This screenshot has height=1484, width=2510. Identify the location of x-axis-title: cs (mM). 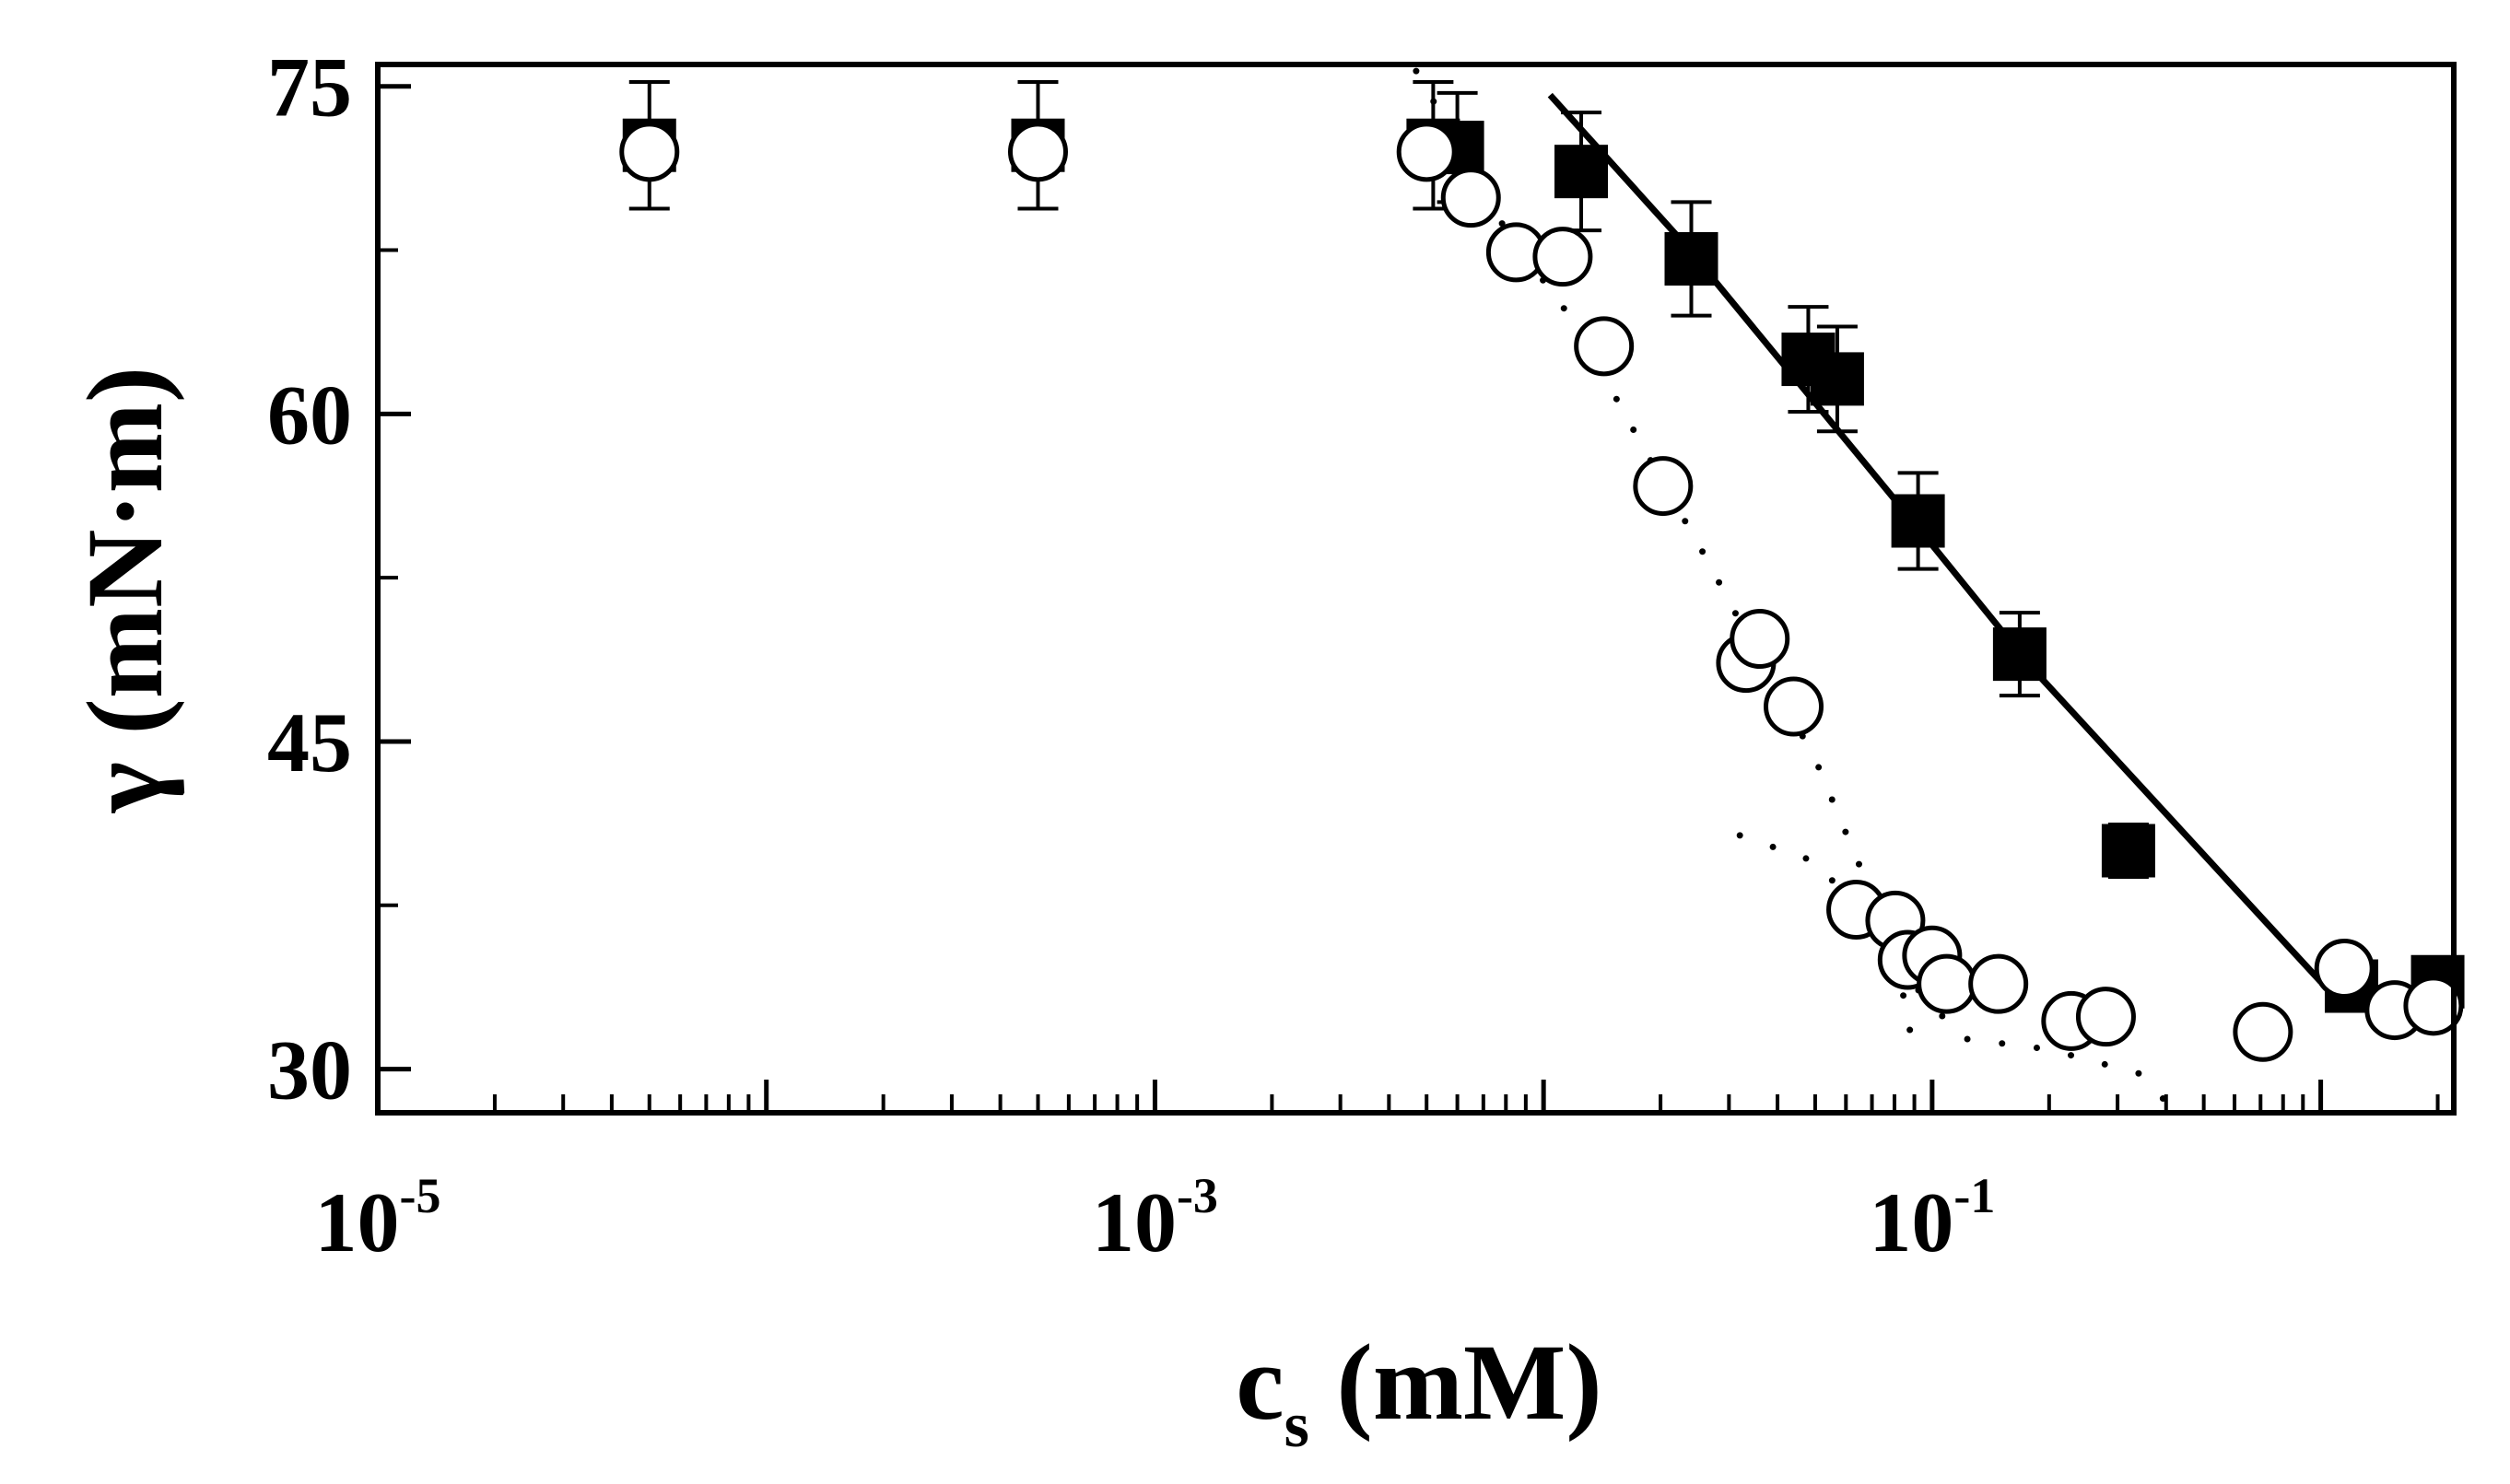
(1418, 1391).